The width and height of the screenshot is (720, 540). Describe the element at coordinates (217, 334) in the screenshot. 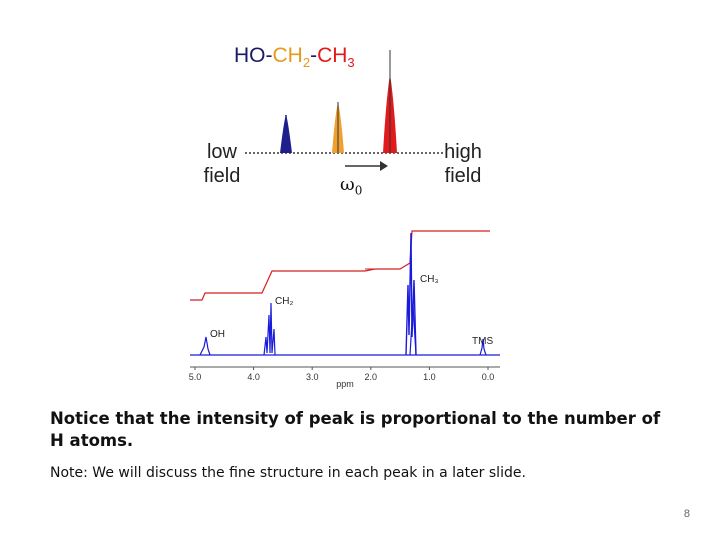

I see `peak-label-oh: OH` at that location.